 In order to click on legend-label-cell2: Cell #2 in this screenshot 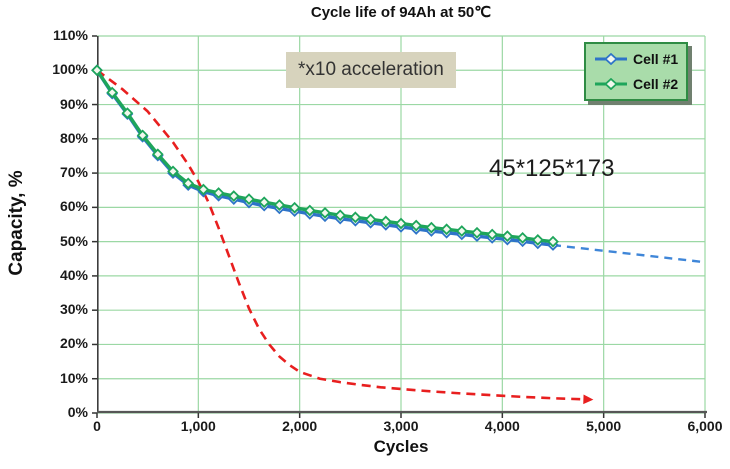, I will do `click(656, 84)`.